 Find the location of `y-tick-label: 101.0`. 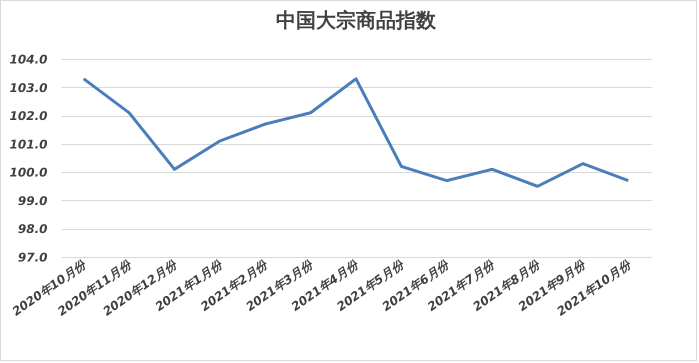

y-tick-label: 101.0 is located at coordinates (29, 144).